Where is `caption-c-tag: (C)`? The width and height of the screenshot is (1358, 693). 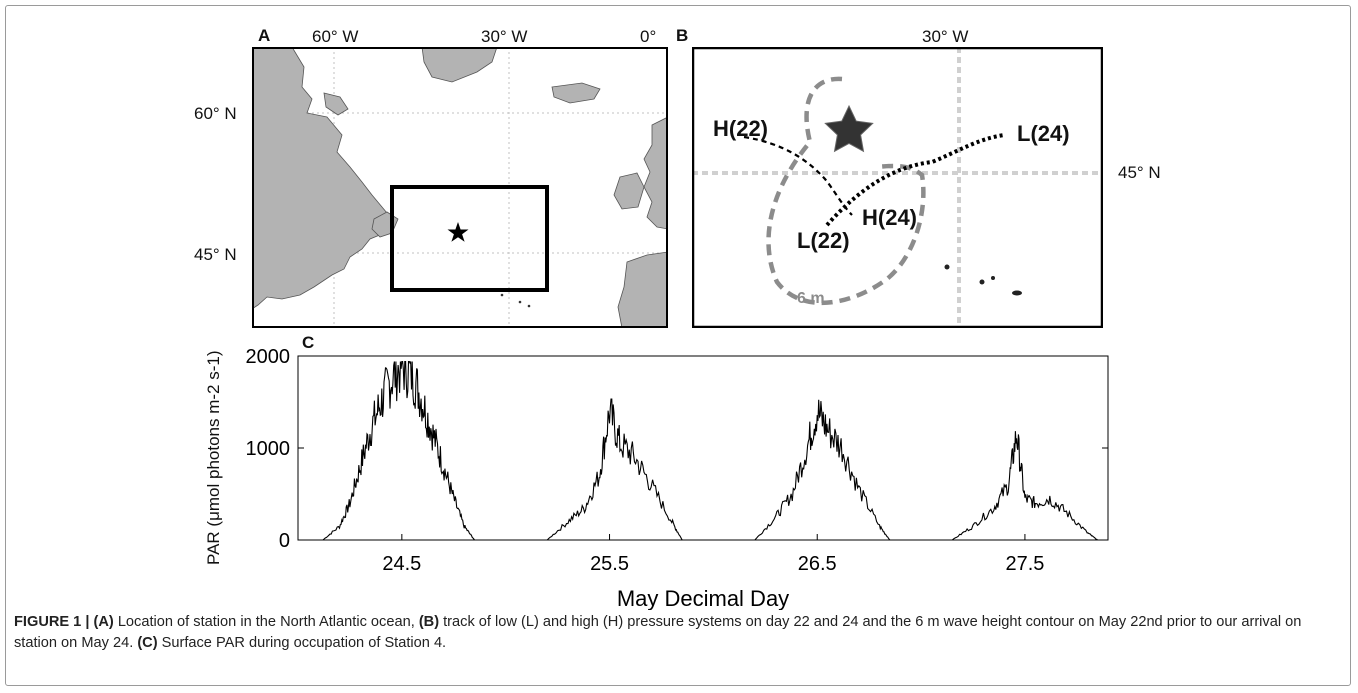 caption-c-tag: (C) is located at coordinates (147, 643).